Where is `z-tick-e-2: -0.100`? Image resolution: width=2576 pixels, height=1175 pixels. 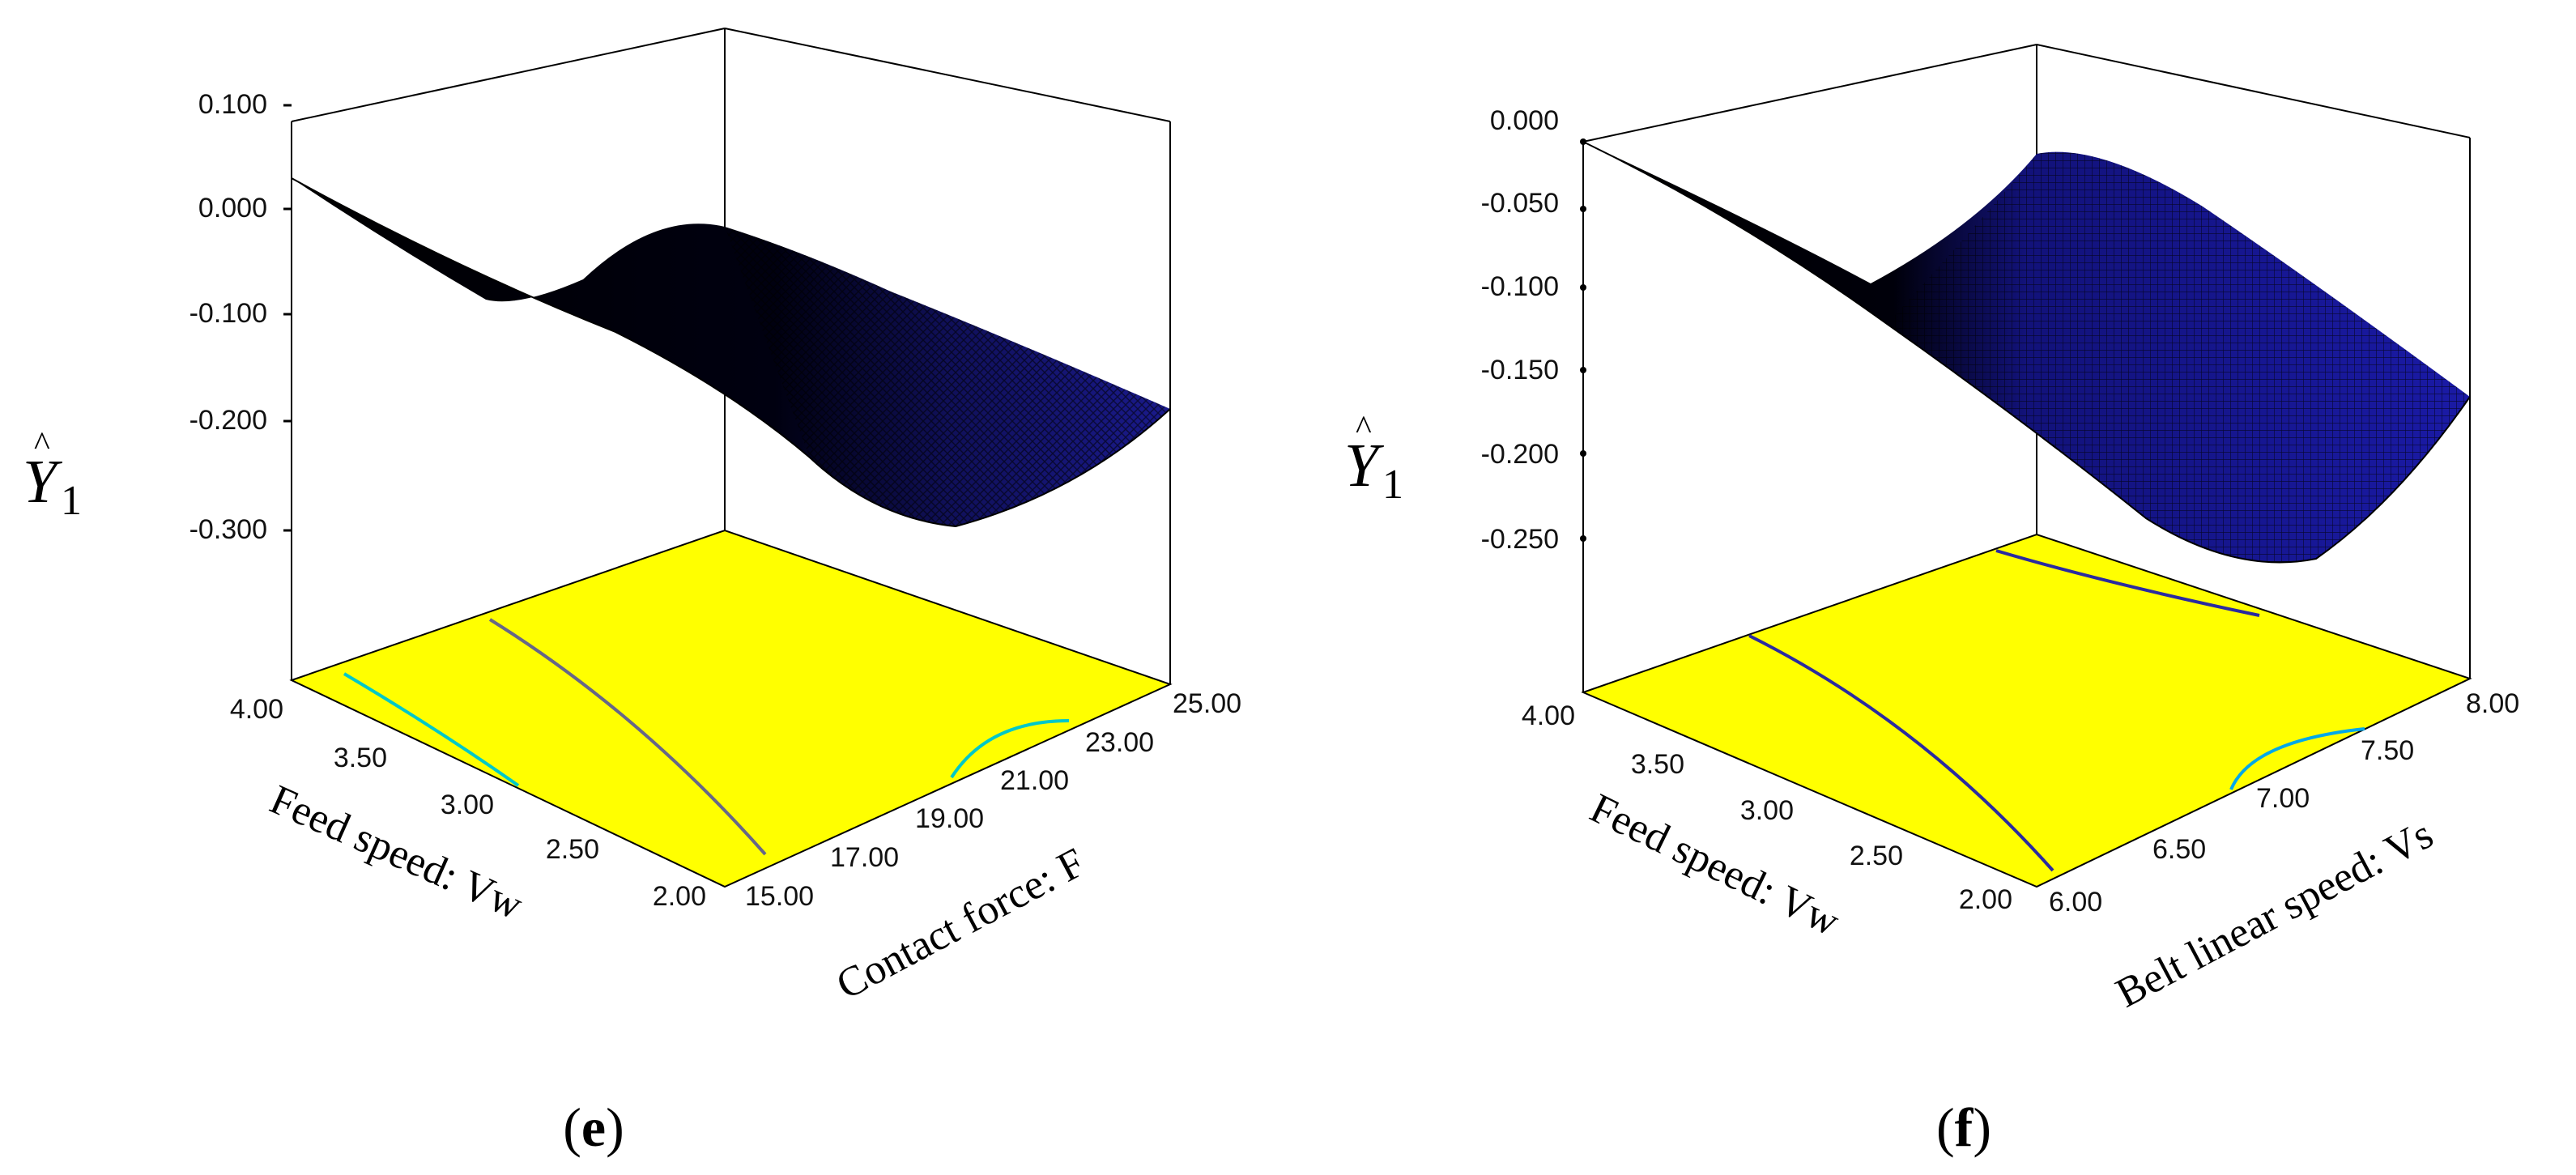 z-tick-e-2: -0.100 is located at coordinates (228, 313).